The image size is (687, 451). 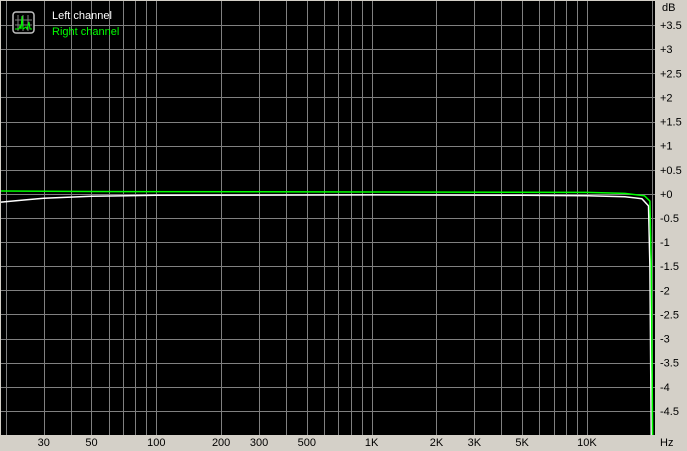 I want to click on y-tick-label: -2, so click(x=665, y=291).